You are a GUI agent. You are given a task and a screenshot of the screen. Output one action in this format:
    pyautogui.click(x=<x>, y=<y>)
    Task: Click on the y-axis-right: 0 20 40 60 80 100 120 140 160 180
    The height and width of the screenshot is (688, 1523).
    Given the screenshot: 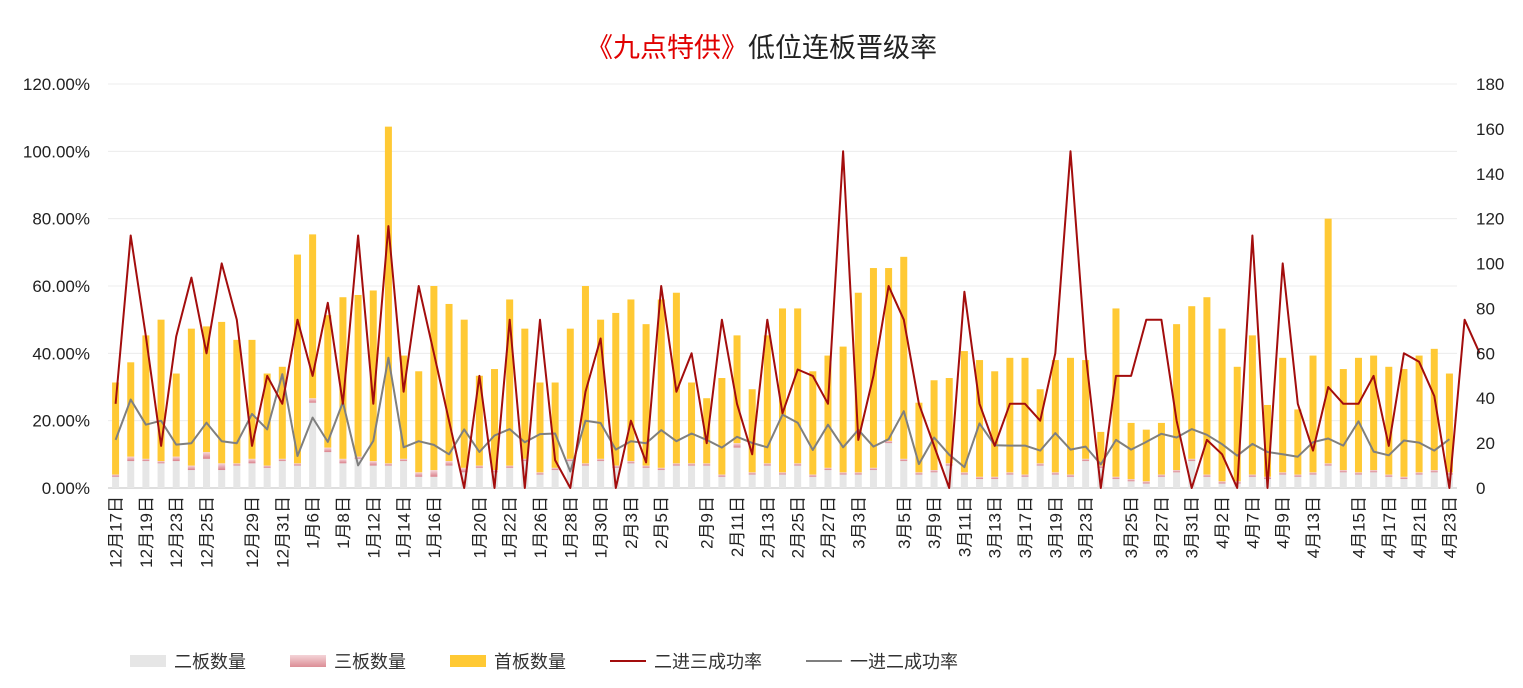 What is the action you would take?
    pyautogui.click(x=1490, y=286)
    